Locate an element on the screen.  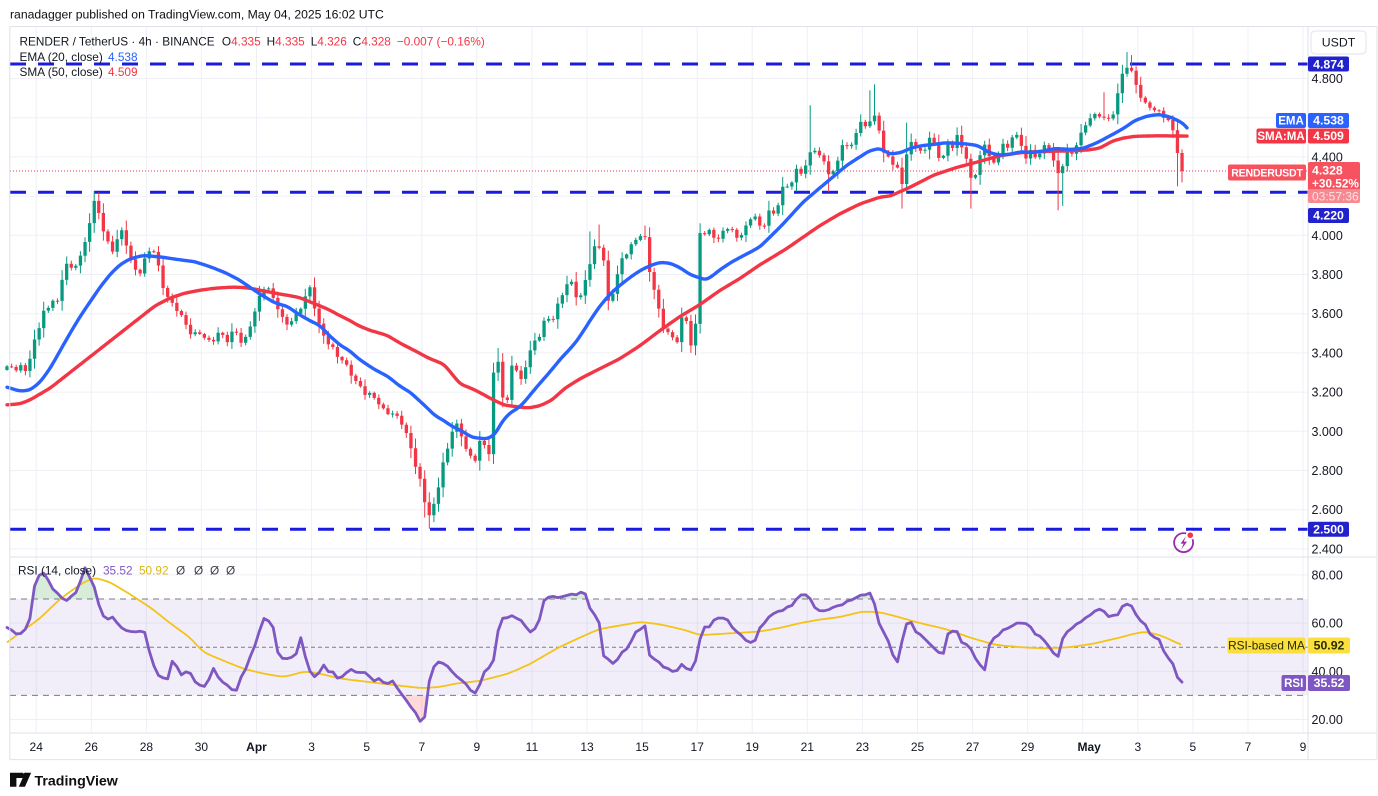
svg-text: 30 is located at coordinates (202, 747).